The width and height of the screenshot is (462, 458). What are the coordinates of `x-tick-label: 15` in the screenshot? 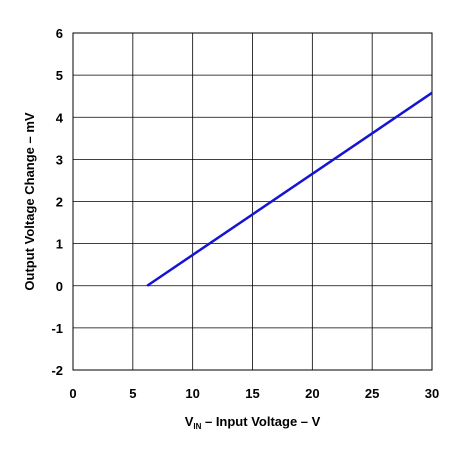 It's located at (252, 393).